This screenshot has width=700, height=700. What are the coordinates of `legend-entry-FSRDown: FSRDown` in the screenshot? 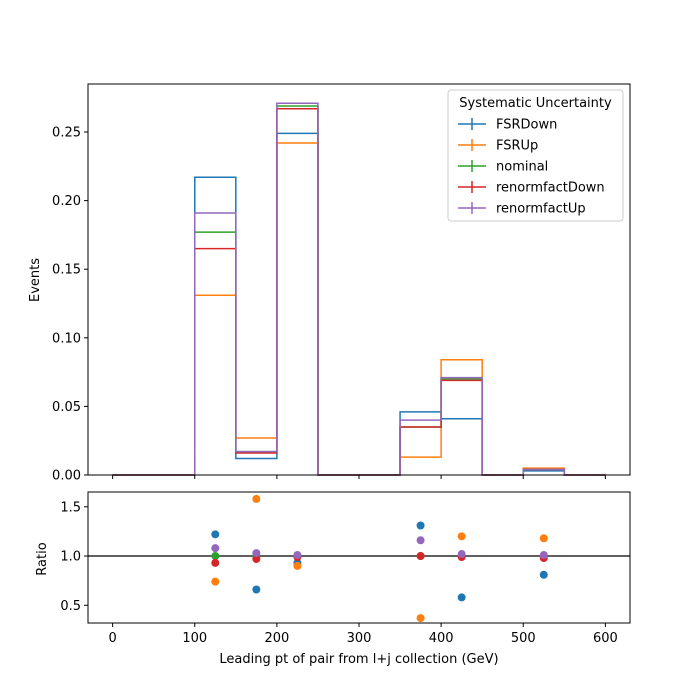 It's located at (507, 125).